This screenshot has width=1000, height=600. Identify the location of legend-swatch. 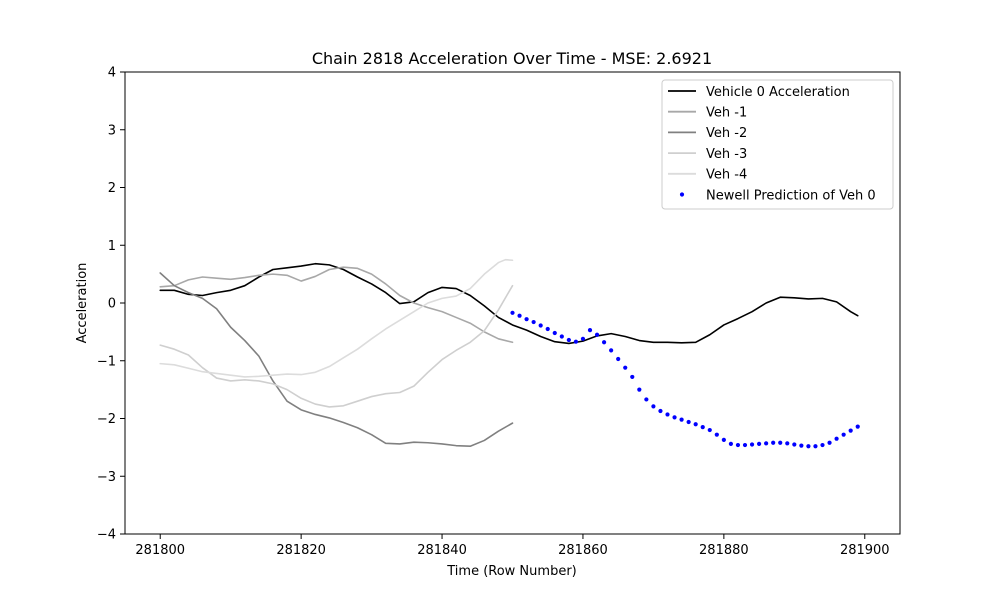
(682, 194).